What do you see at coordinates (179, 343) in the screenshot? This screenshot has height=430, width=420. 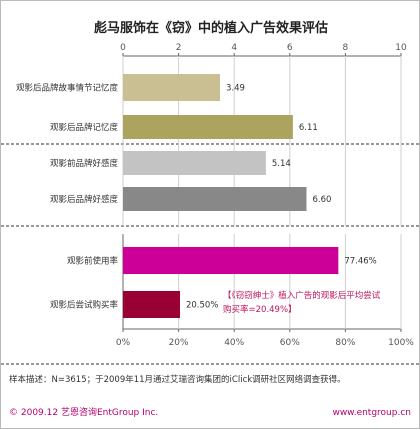 I see `bottom-axis-tick-label: 20%` at bounding box center [179, 343].